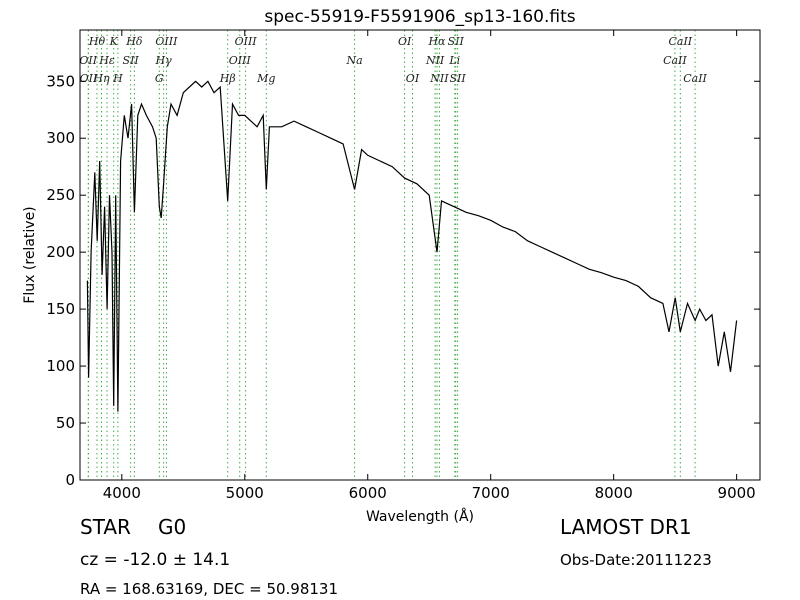 The image size is (800, 600). Describe the element at coordinates (101, 78) in the screenshot. I see `spectral-line-label: Hη` at that location.